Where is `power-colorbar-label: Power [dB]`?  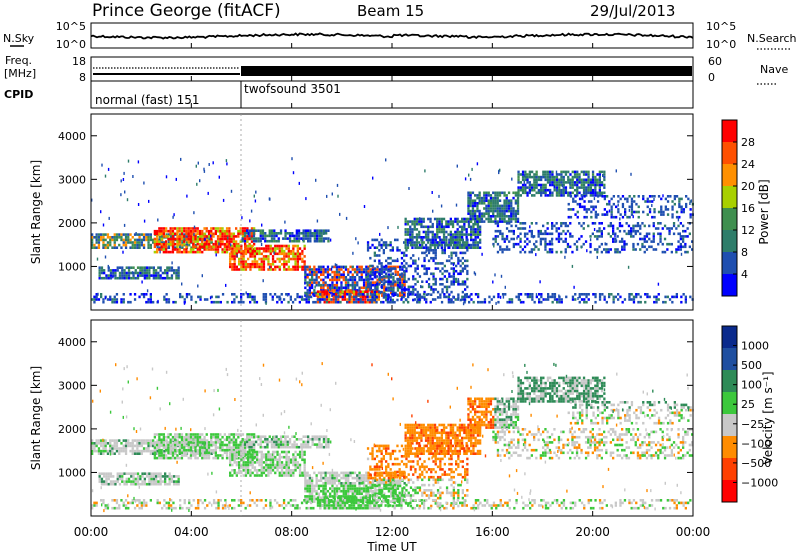 power-colorbar-label: Power [dB] is located at coordinates (764, 211).